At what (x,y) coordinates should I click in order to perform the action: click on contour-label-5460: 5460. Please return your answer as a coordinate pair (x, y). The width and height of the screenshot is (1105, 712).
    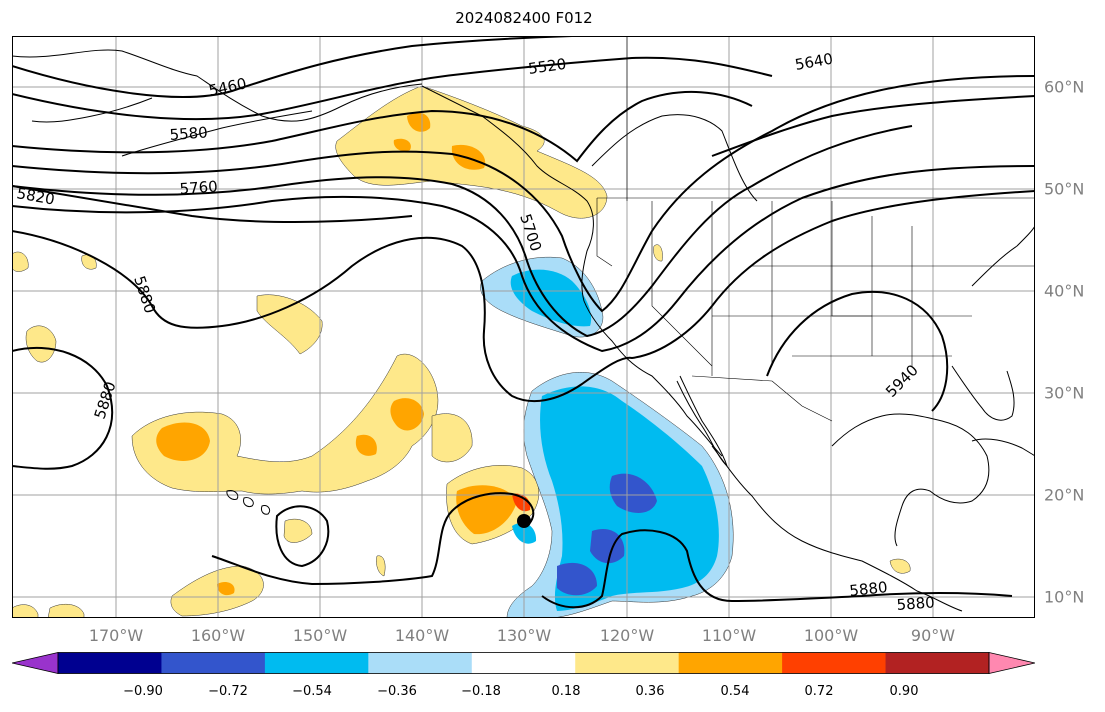
    Looking at the image, I should click on (227, 87).